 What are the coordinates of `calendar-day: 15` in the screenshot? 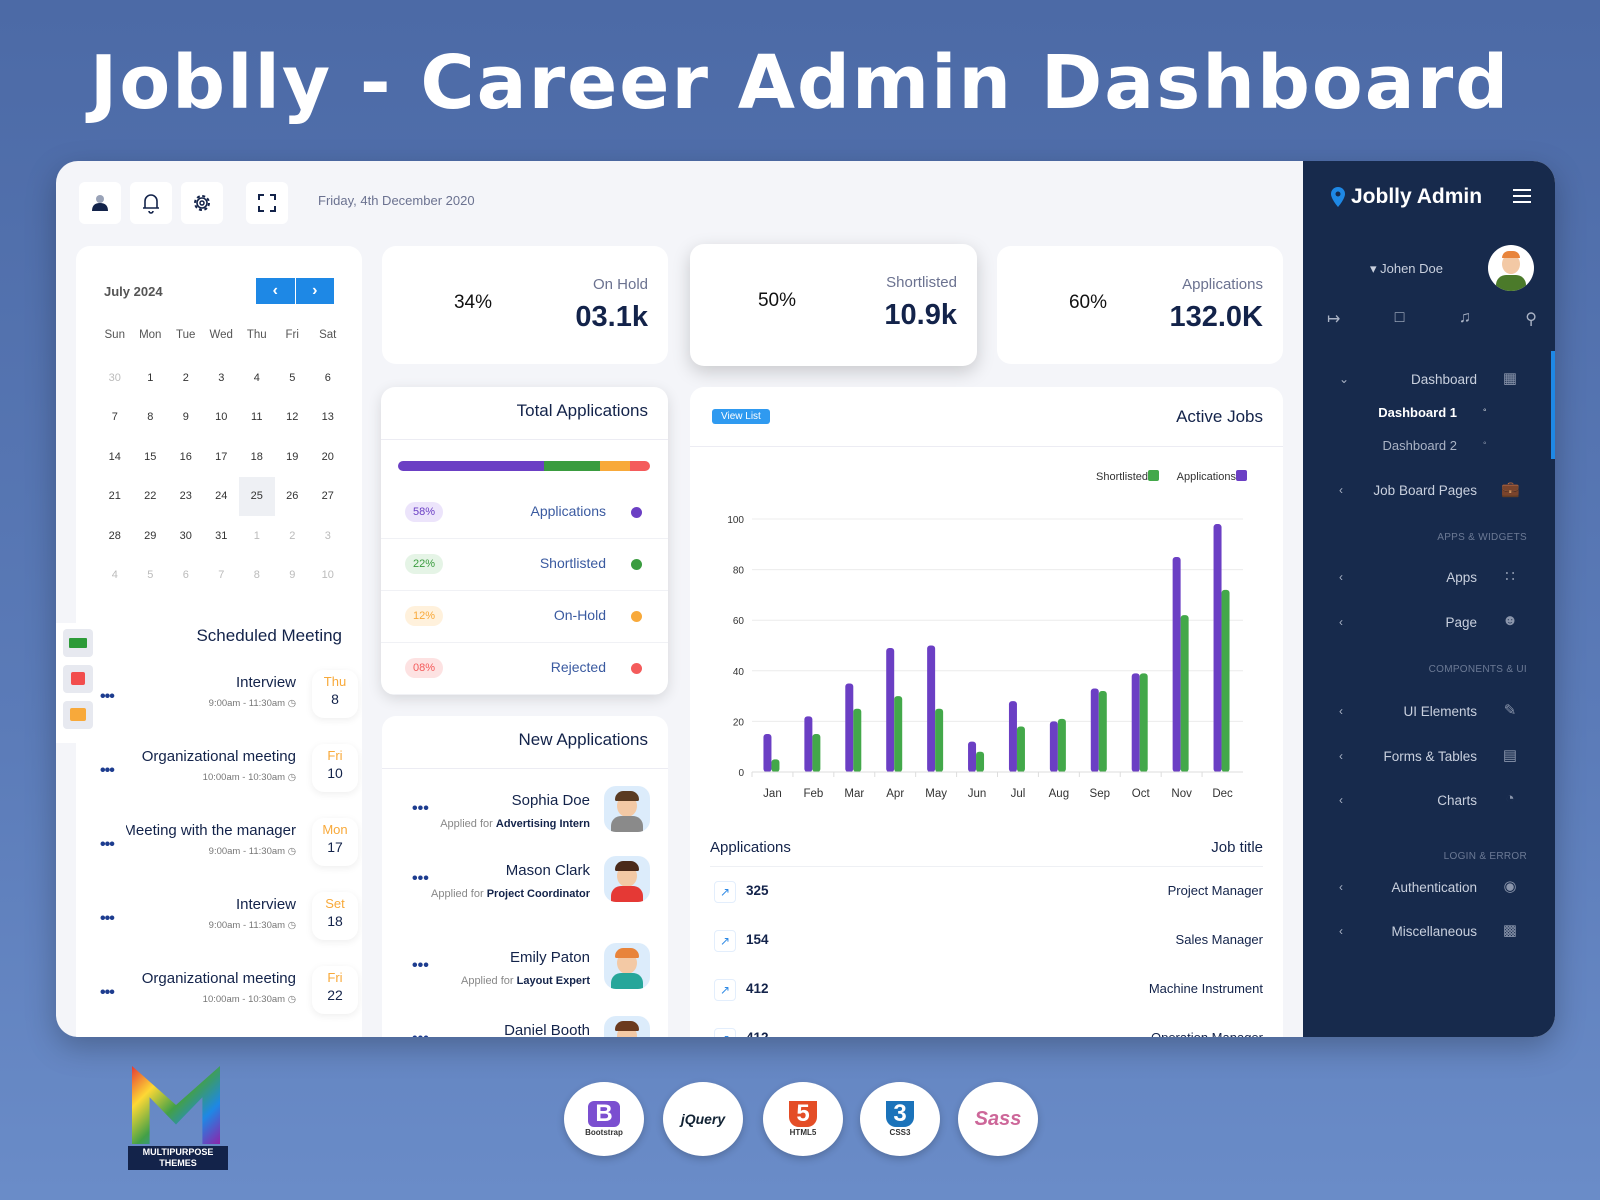 It's located at (150, 456).